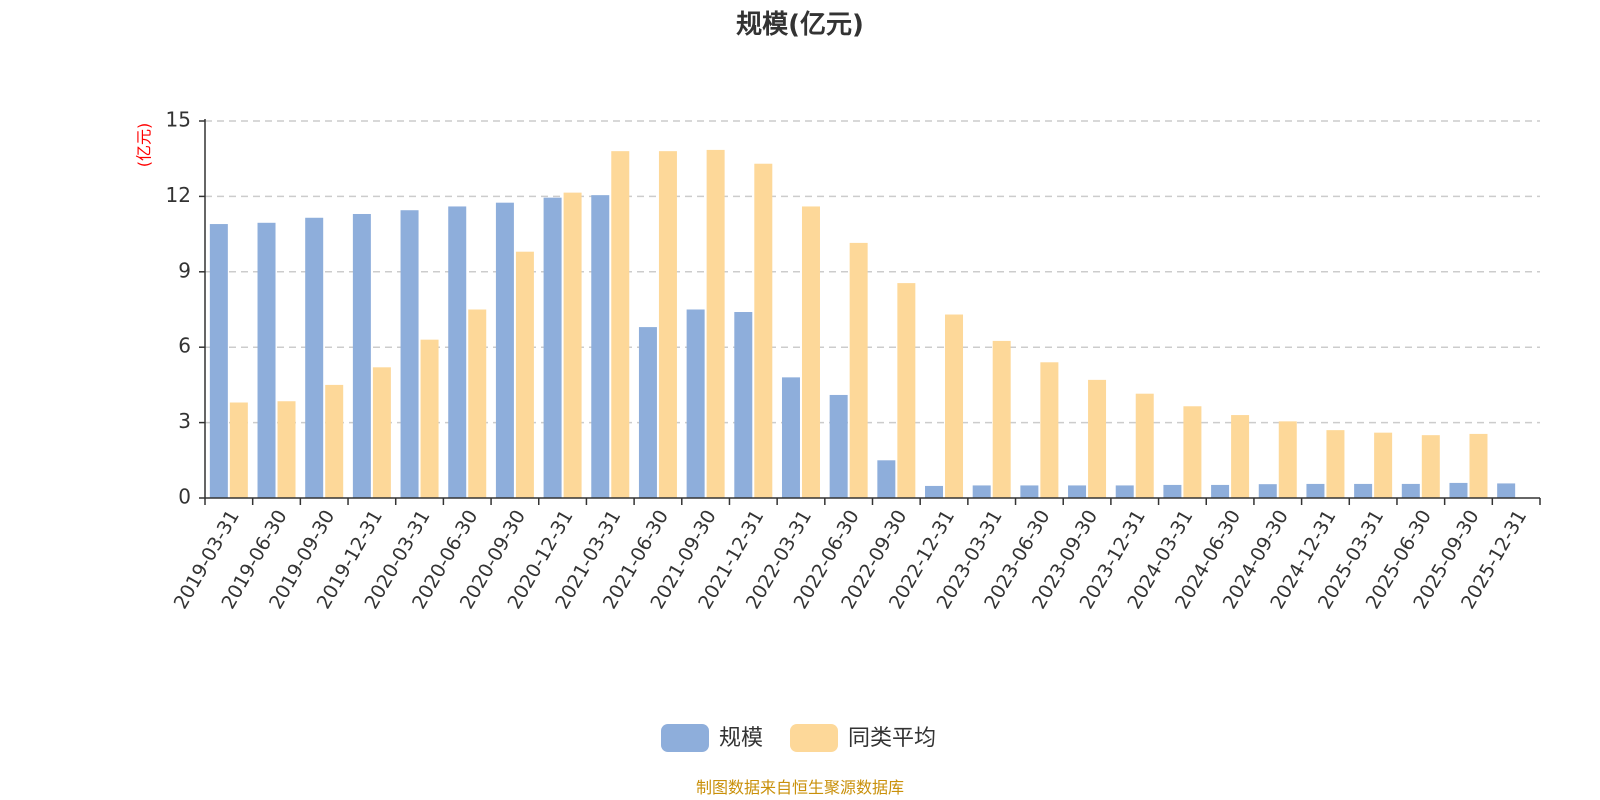 The image size is (1600, 800). I want to click on y-tick-label: 0, so click(184, 497).